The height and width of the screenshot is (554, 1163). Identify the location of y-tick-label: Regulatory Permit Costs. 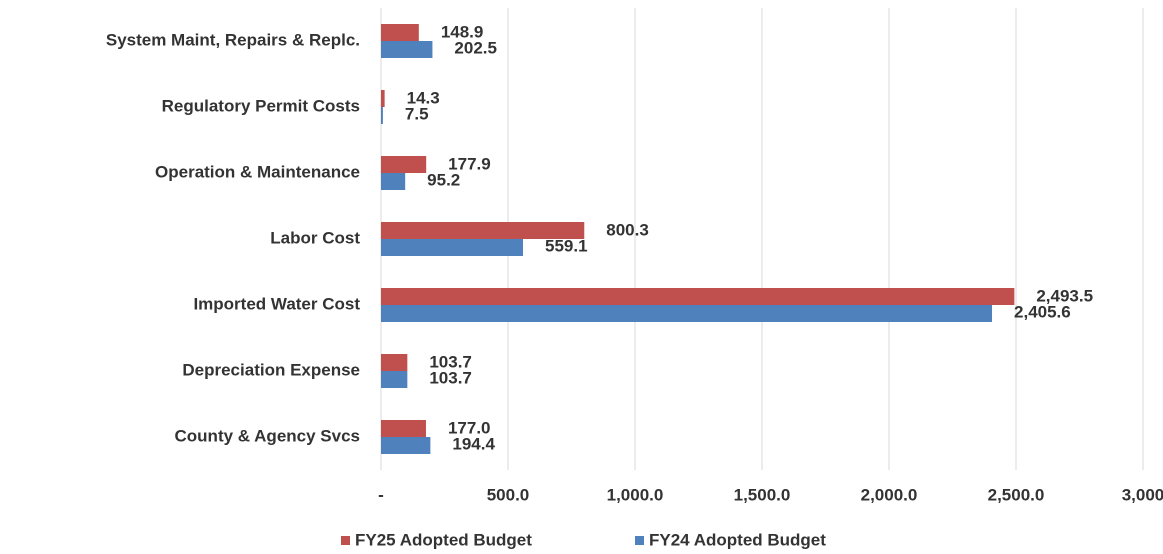
(261, 105).